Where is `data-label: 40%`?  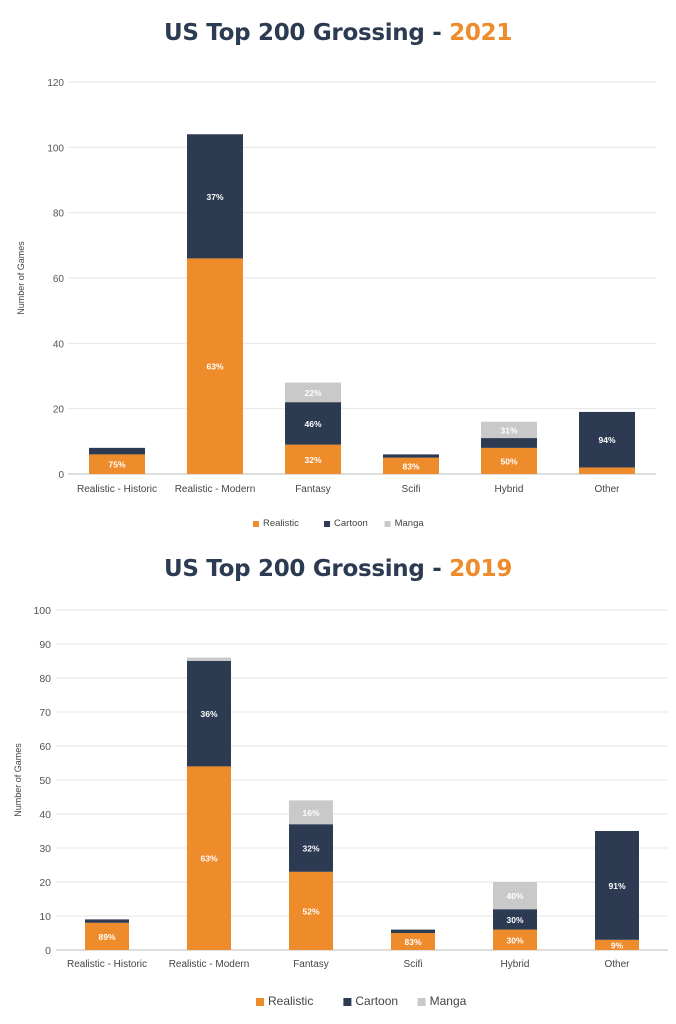 data-label: 40% is located at coordinates (514, 896).